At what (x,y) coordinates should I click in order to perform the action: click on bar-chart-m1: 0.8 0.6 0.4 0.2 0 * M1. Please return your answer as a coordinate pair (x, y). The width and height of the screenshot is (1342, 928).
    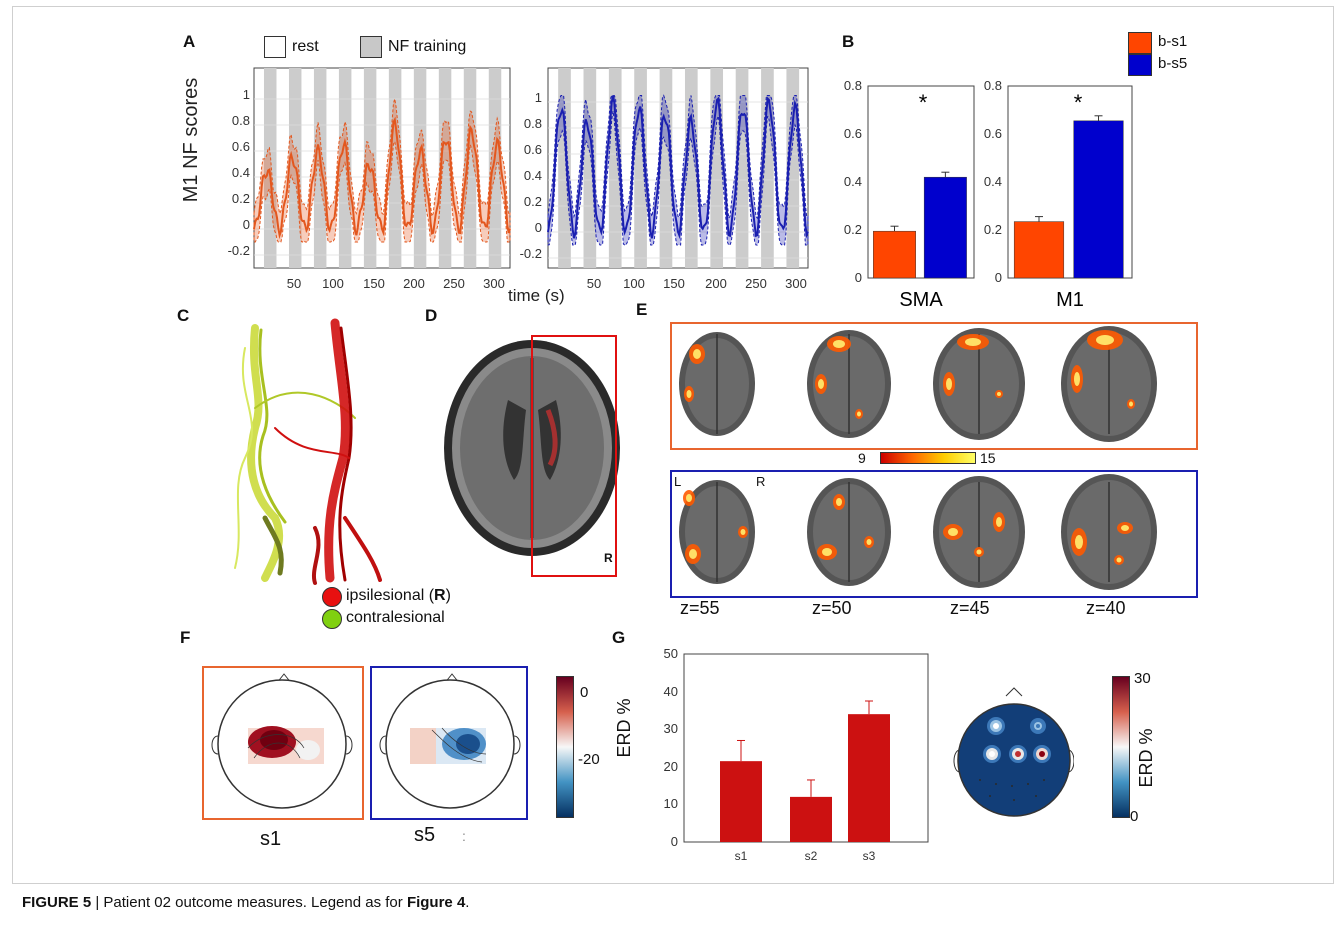
    Looking at the image, I should click on (1058, 194).